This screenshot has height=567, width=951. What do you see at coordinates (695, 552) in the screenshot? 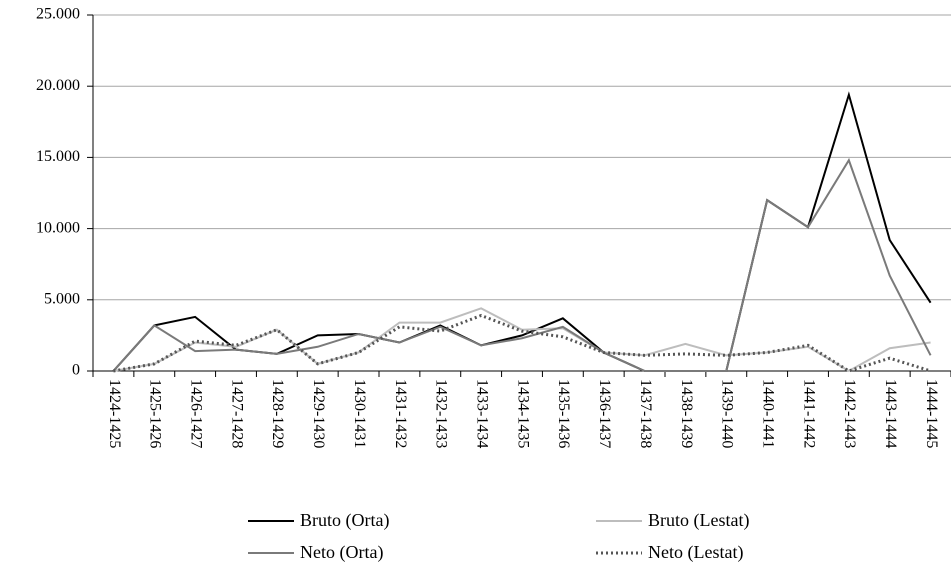
I see `legend-label: Neto (Lestat)` at bounding box center [695, 552].